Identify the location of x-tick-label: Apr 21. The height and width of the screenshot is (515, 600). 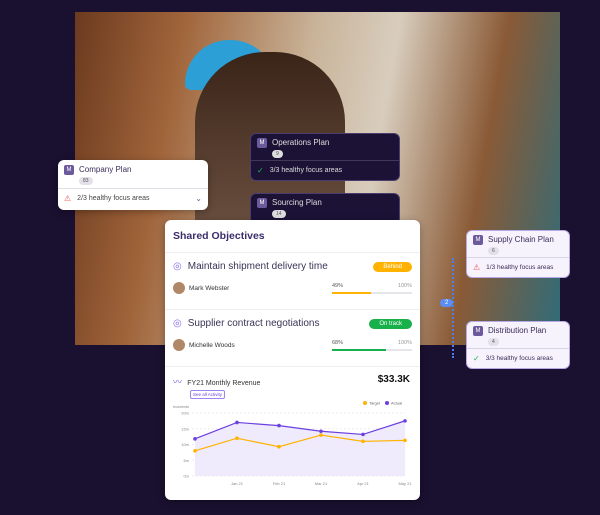
(363, 483).